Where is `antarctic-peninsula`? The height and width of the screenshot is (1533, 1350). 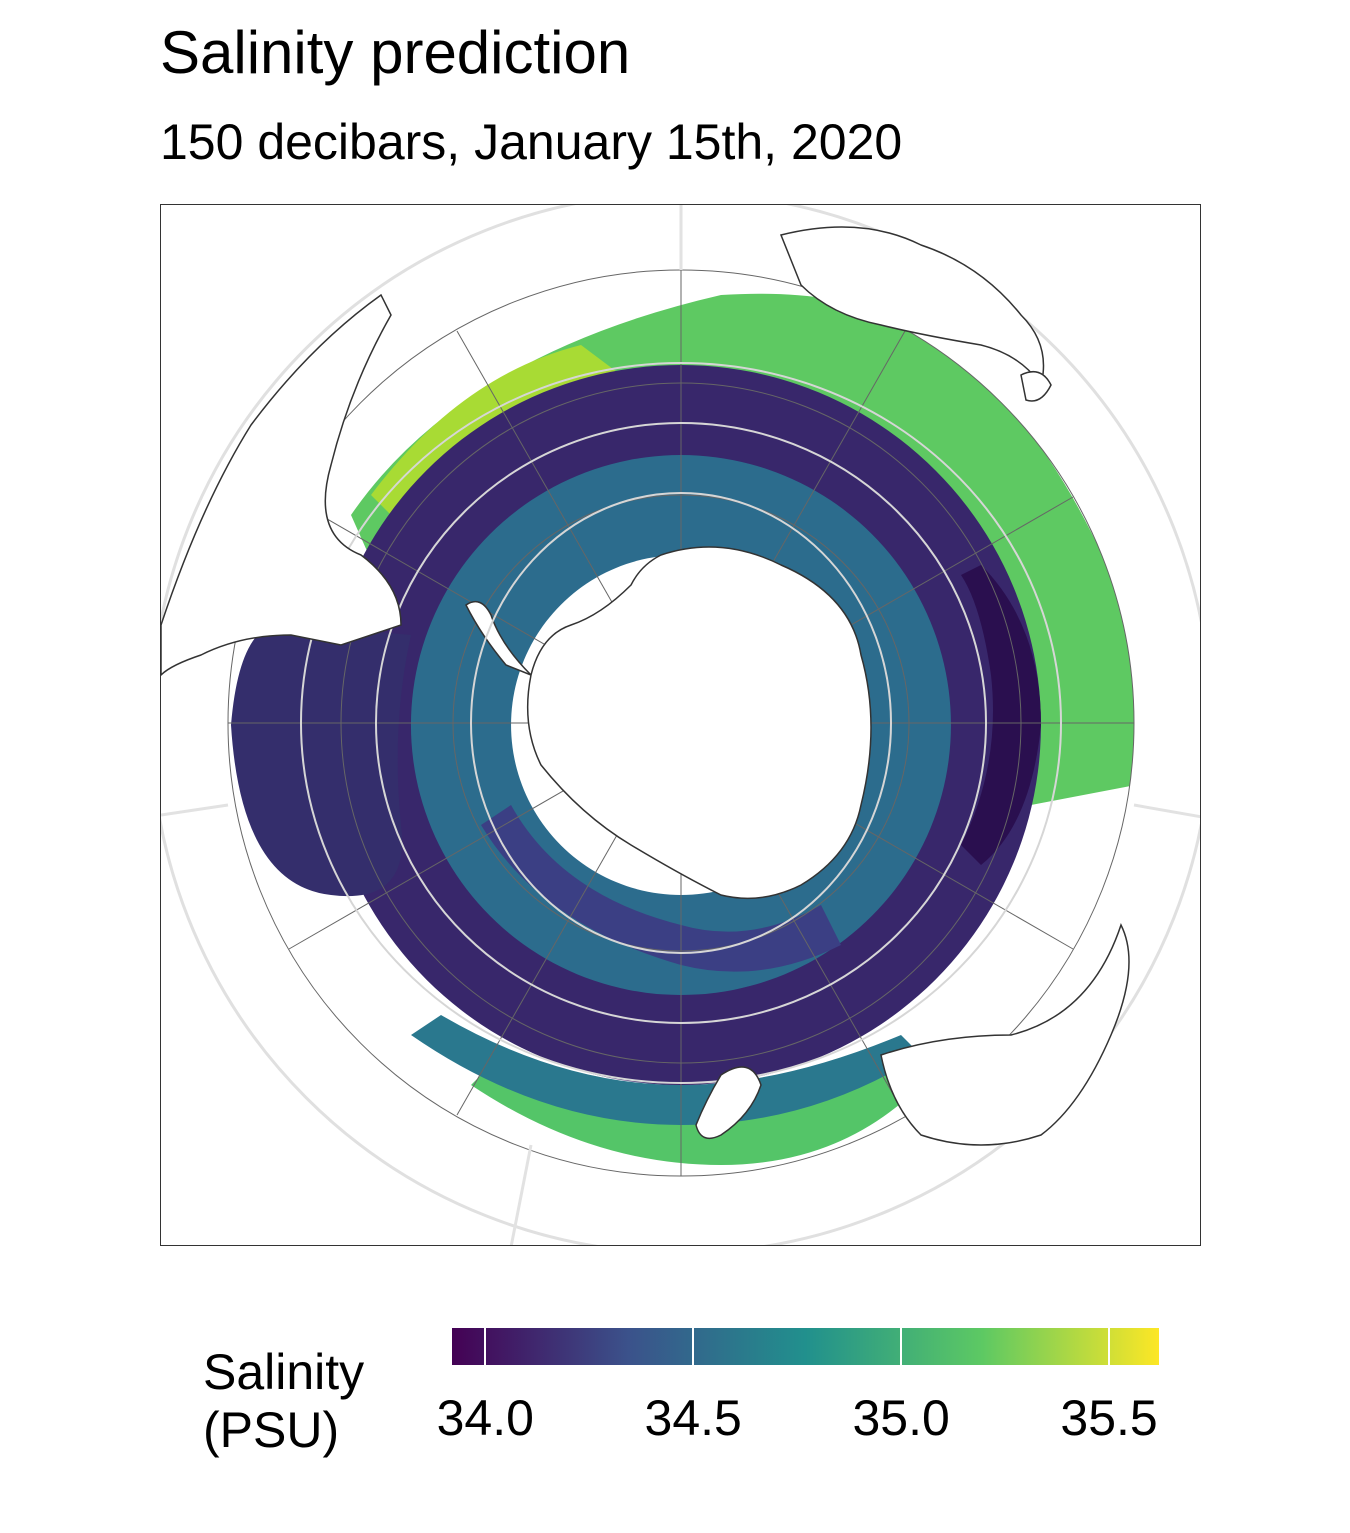 antarctic-peninsula is located at coordinates (498, 638).